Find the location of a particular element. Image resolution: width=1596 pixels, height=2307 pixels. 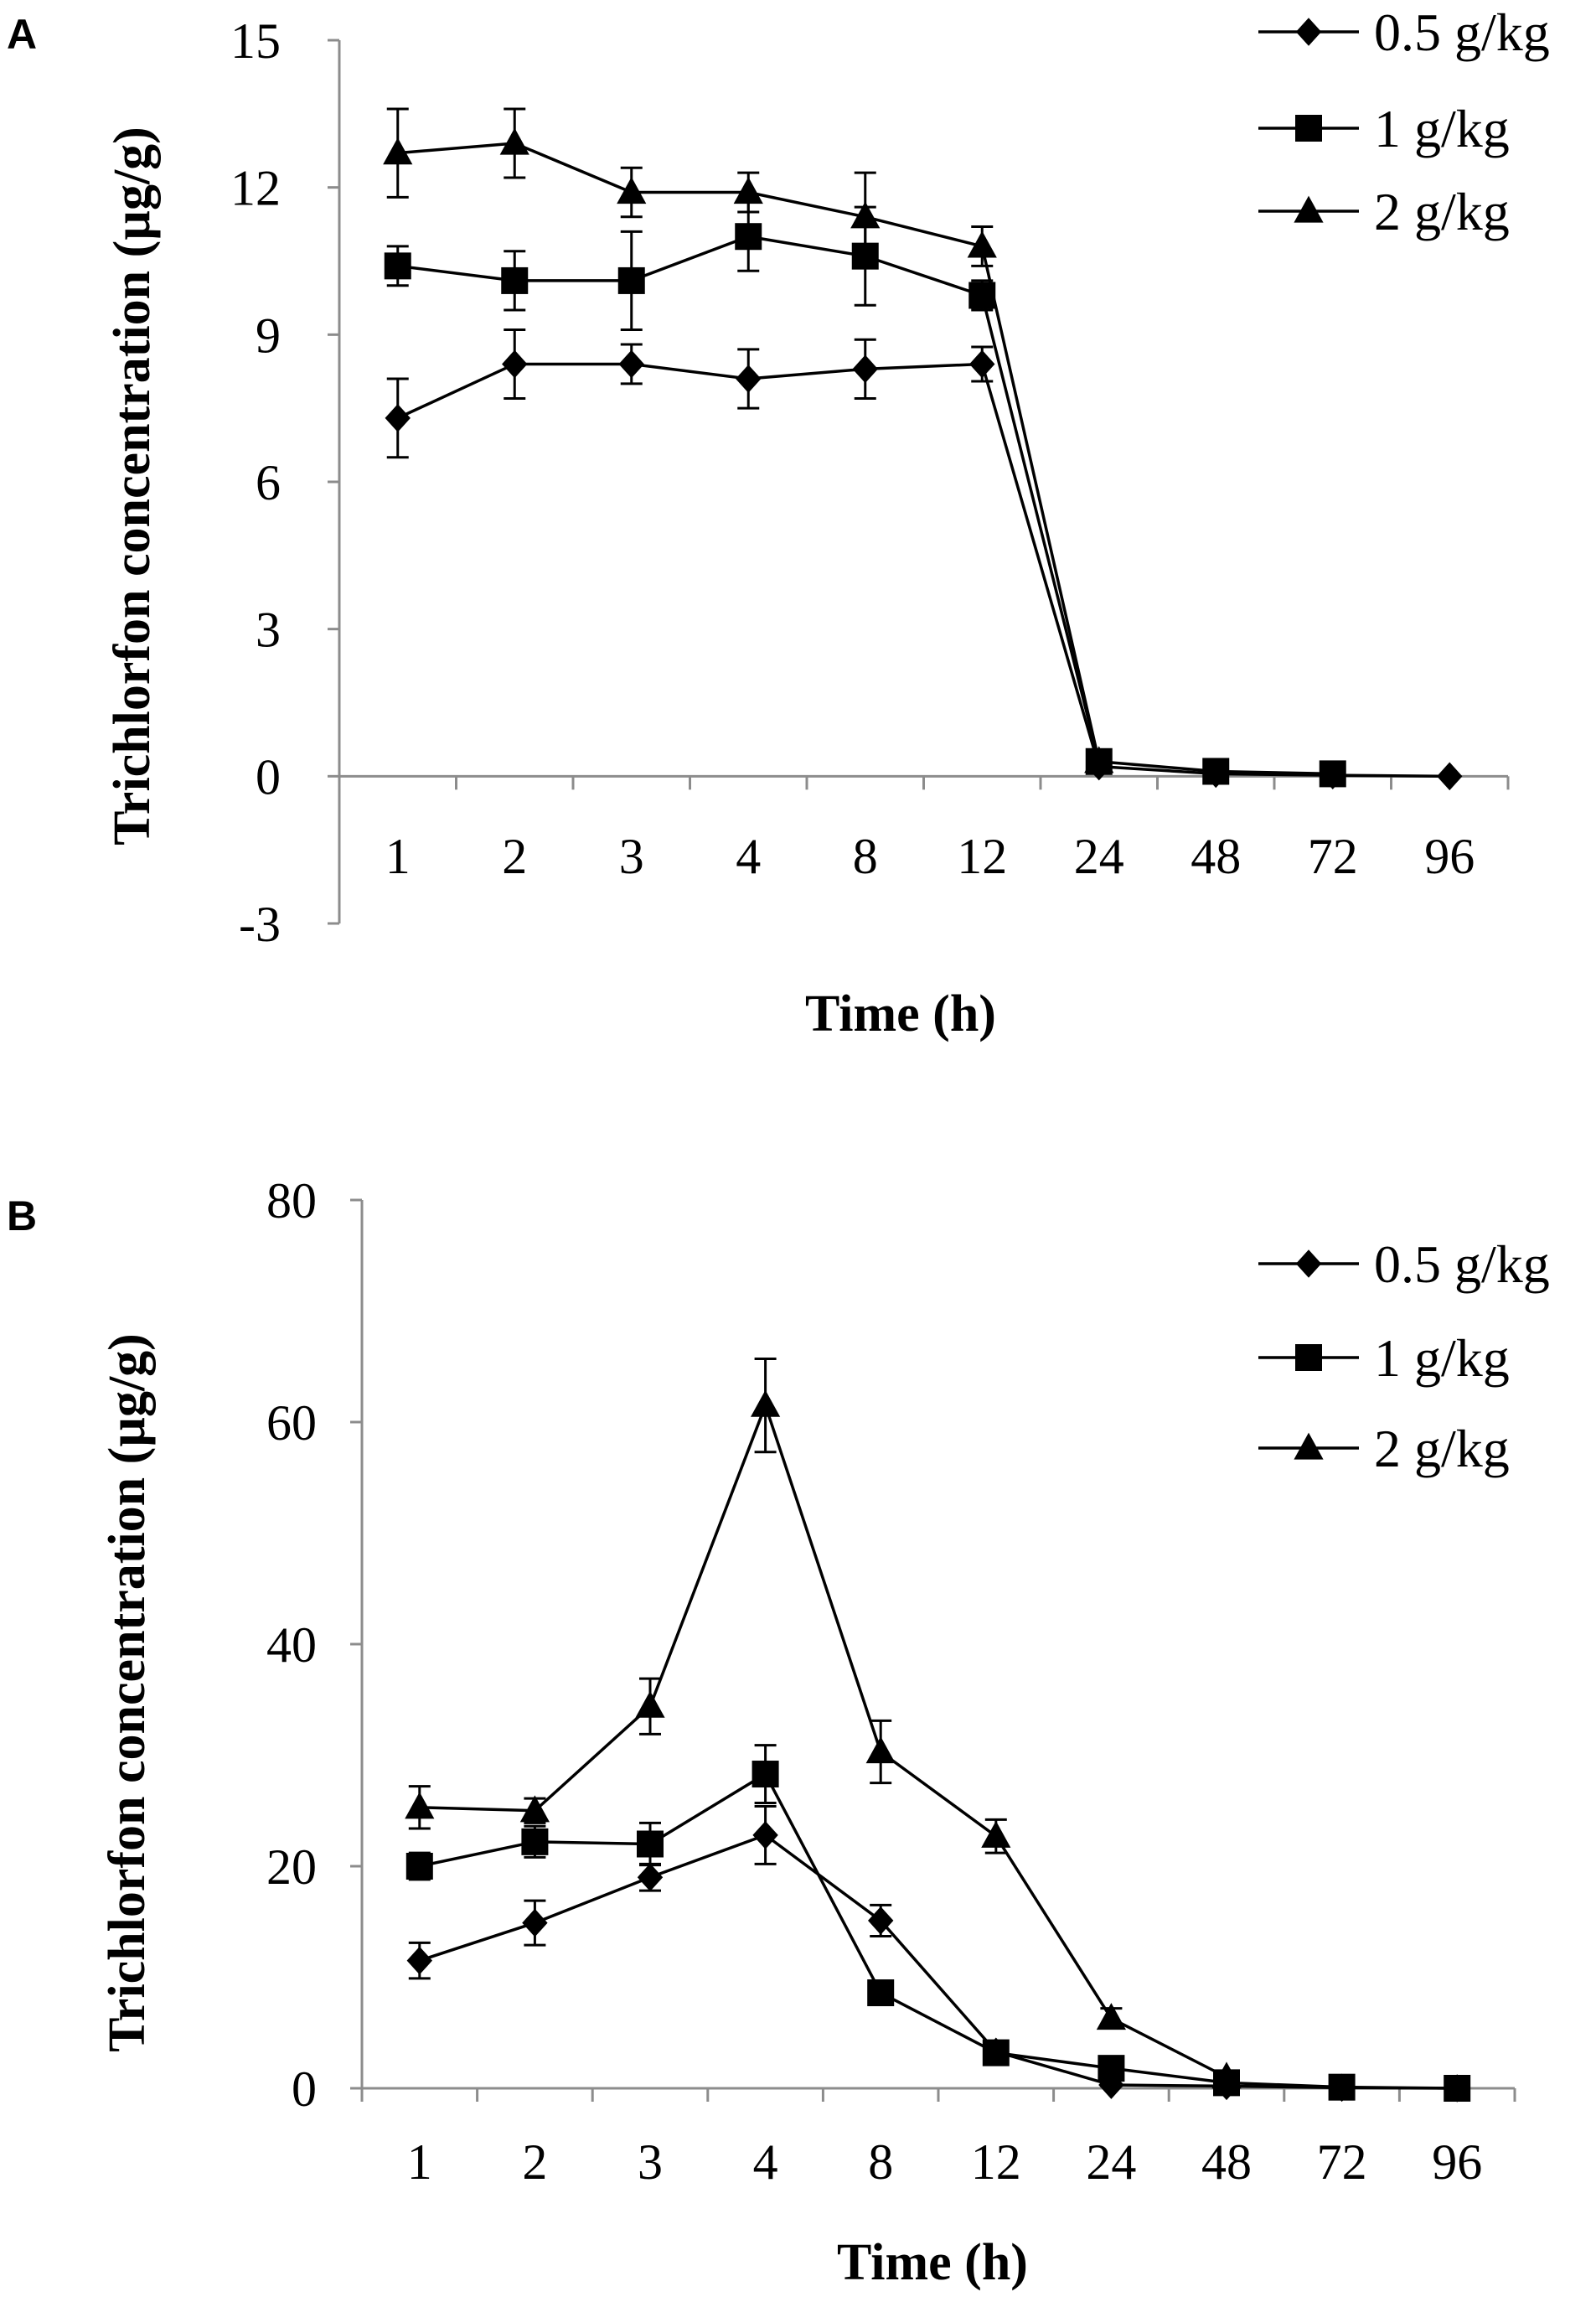

y-tick-label: 3 is located at coordinates (268, 630).